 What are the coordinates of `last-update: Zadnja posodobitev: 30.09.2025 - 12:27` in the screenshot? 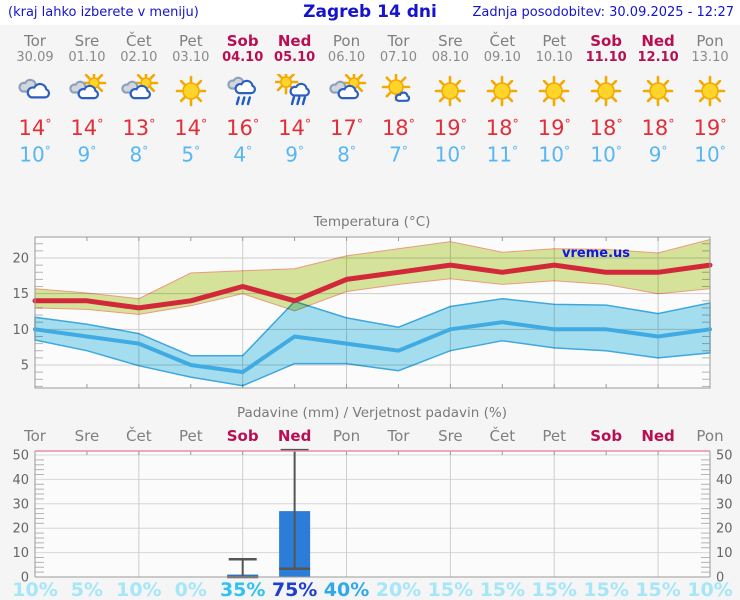 It's located at (603, 12).